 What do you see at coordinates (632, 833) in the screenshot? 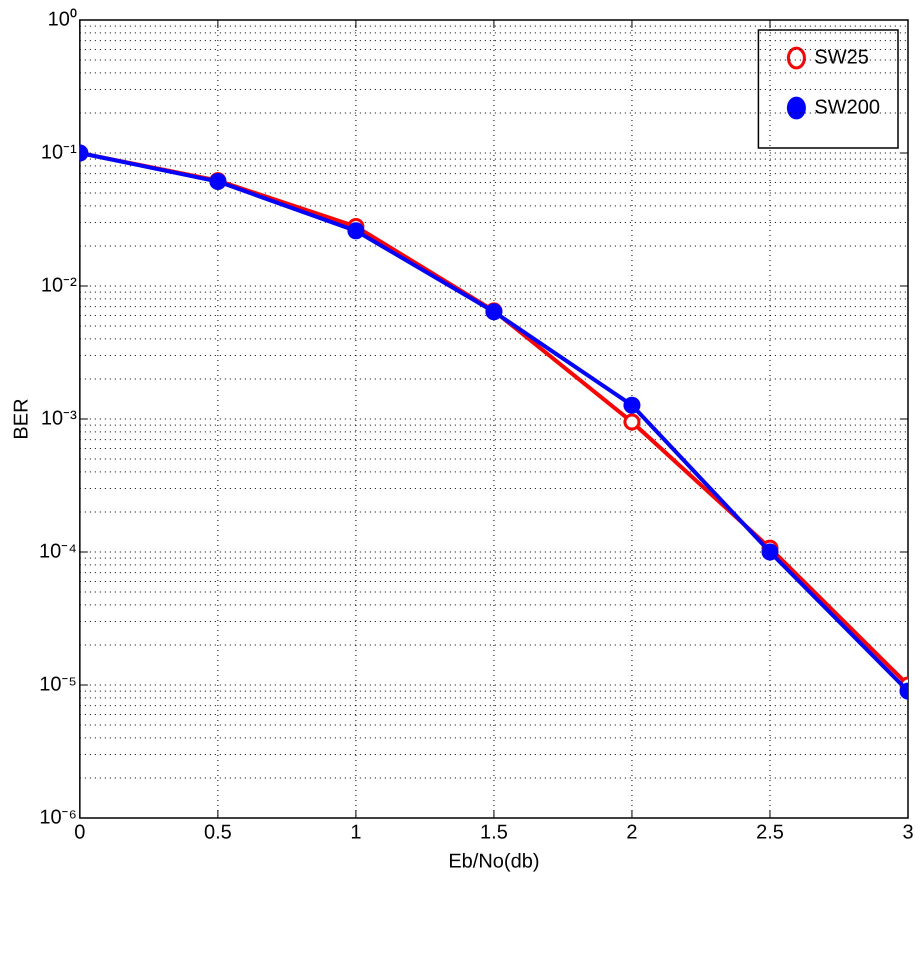
I see `x-tick-label: 2` at bounding box center [632, 833].